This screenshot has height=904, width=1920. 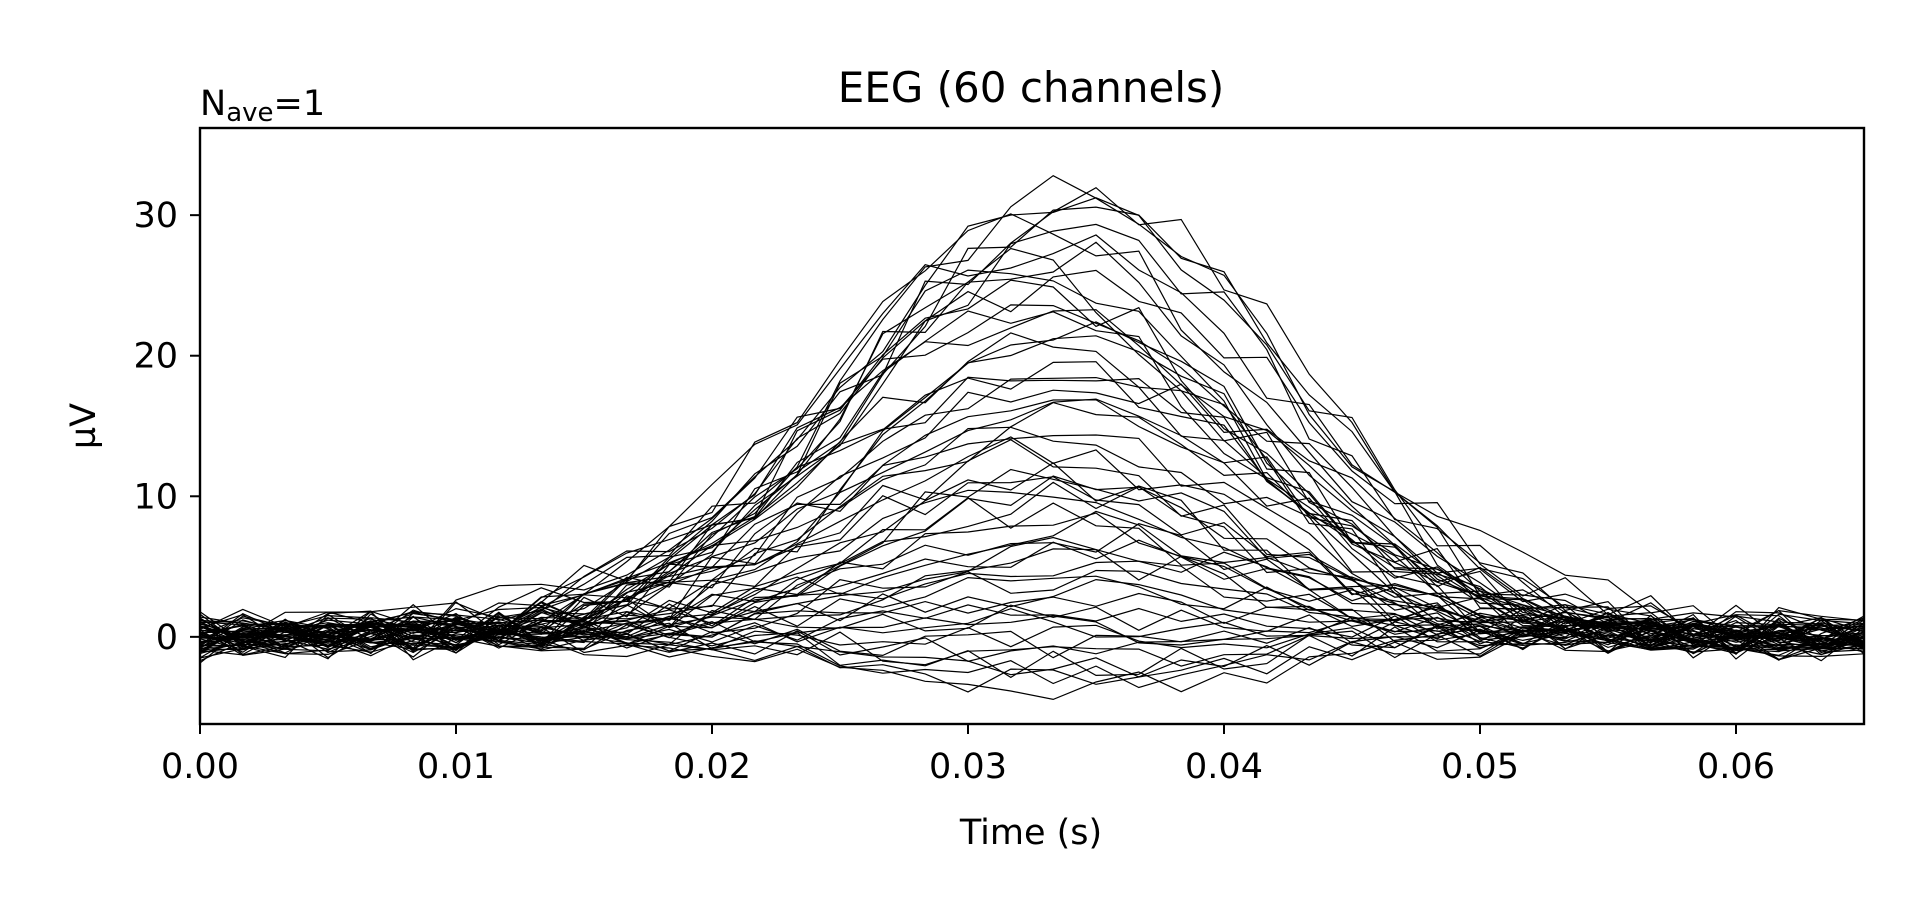 I want to click on chart-title: EEG (60 channels), so click(x=1031, y=87).